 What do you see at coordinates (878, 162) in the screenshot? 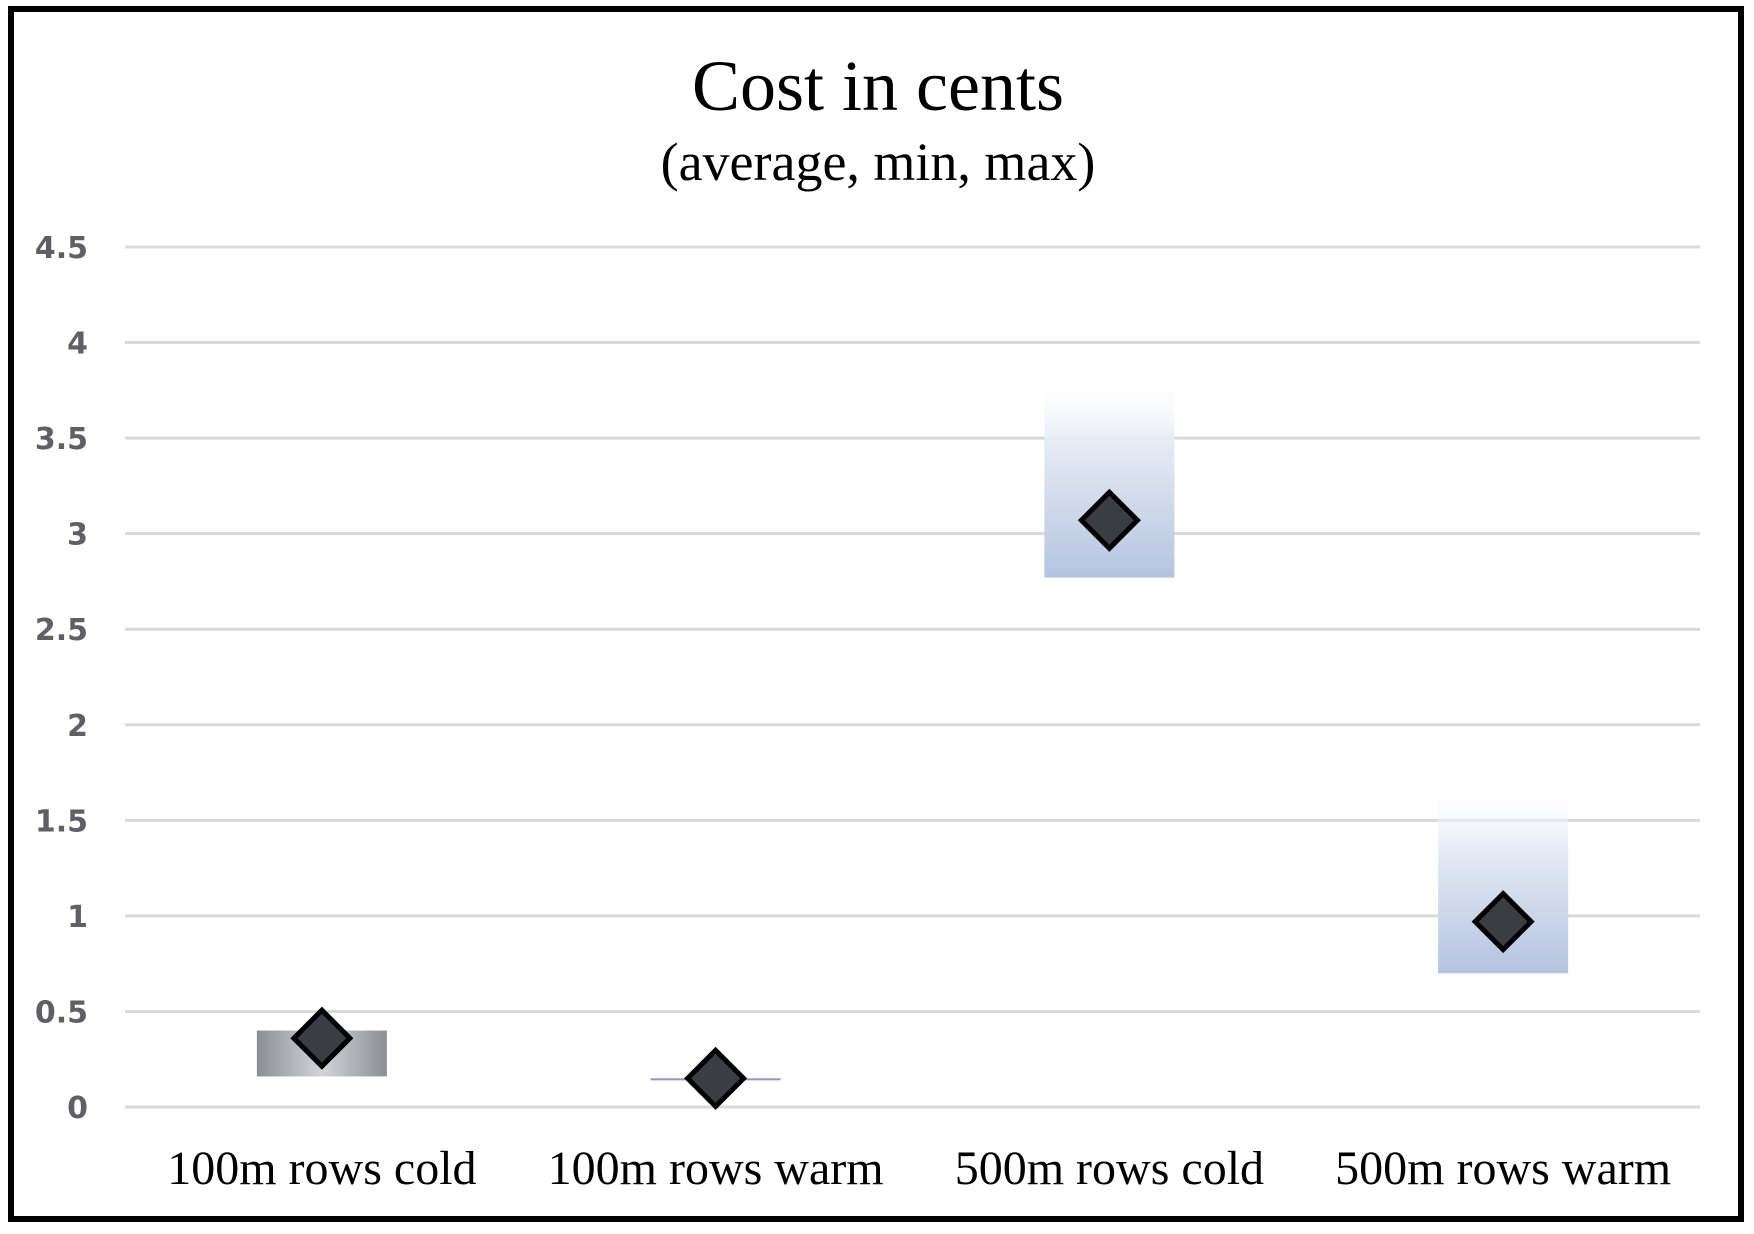
I see `chart-subtitle: (average, min, max)` at bounding box center [878, 162].